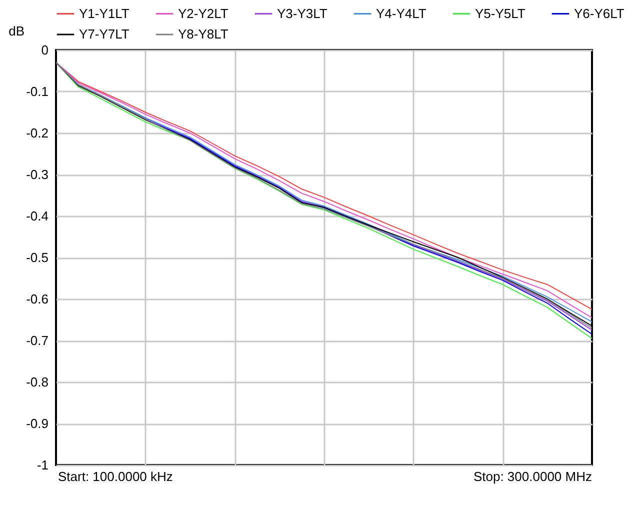  What do you see at coordinates (44, 50) in the screenshot?
I see `y-tick-label: 0` at bounding box center [44, 50].